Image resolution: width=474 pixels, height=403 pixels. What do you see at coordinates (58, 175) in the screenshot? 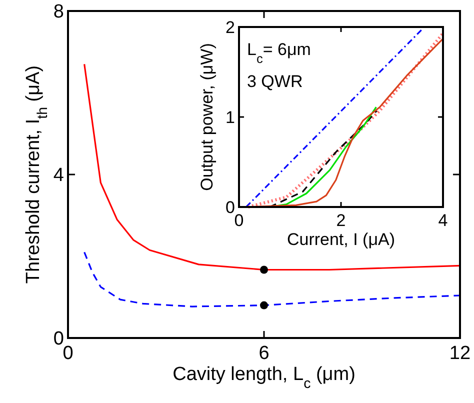
I see `y-tick-label: 4` at bounding box center [58, 175].